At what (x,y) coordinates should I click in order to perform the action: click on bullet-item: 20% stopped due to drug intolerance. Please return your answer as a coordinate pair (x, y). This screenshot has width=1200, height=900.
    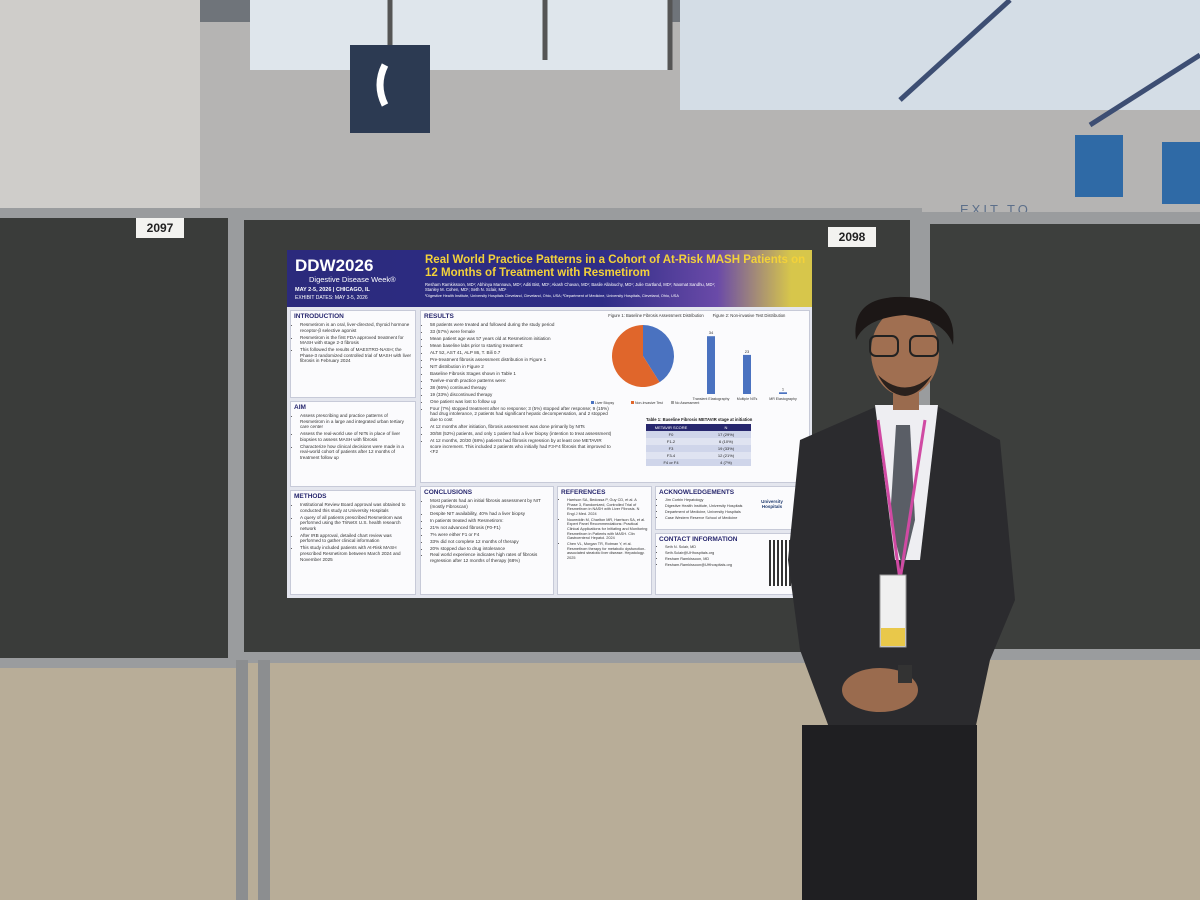
    Looking at the image, I should click on (490, 549).